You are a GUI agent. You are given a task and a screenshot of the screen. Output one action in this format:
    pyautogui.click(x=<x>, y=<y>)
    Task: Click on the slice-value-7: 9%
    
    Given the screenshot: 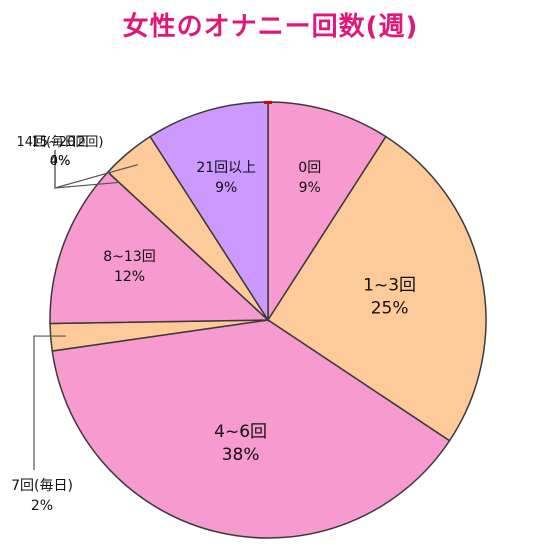 What is the action you would take?
    pyautogui.click(x=226, y=188)
    